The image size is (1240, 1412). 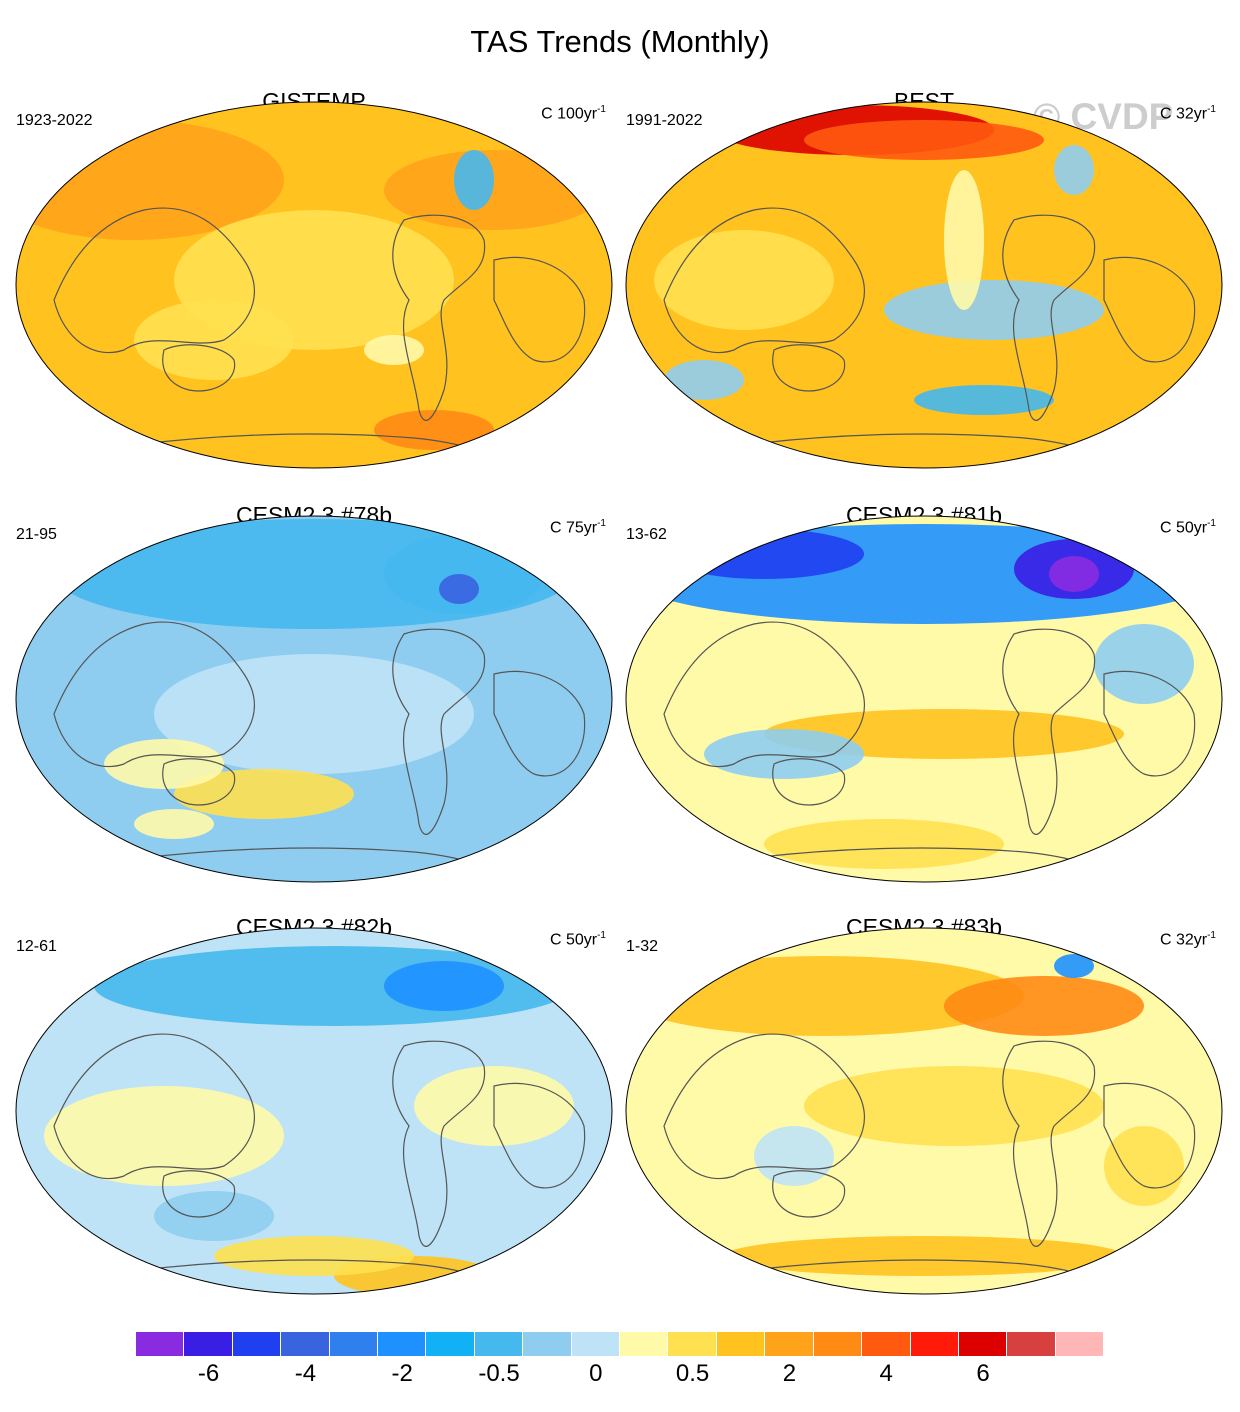 What do you see at coordinates (573, 113) in the screenshot?
I see `units-label: C 100yr-1` at bounding box center [573, 113].